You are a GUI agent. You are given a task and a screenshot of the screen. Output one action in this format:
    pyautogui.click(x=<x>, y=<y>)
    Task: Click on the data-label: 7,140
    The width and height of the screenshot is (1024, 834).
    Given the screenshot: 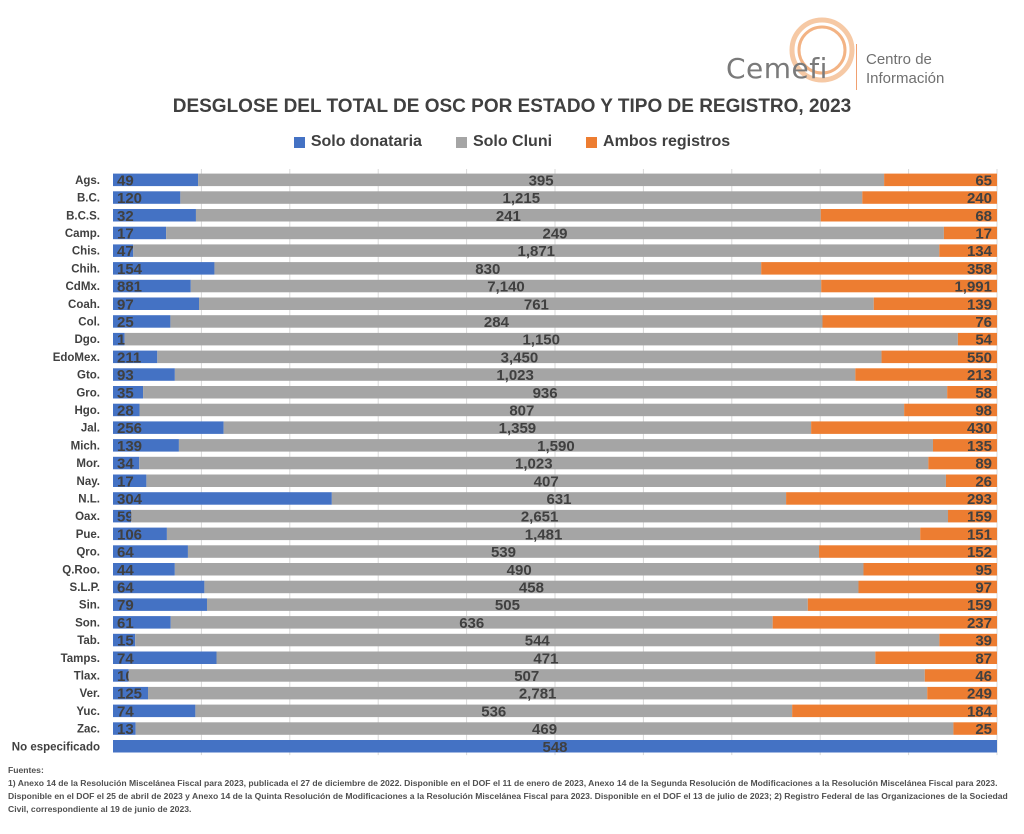 What is the action you would take?
    pyautogui.click(x=506, y=287)
    